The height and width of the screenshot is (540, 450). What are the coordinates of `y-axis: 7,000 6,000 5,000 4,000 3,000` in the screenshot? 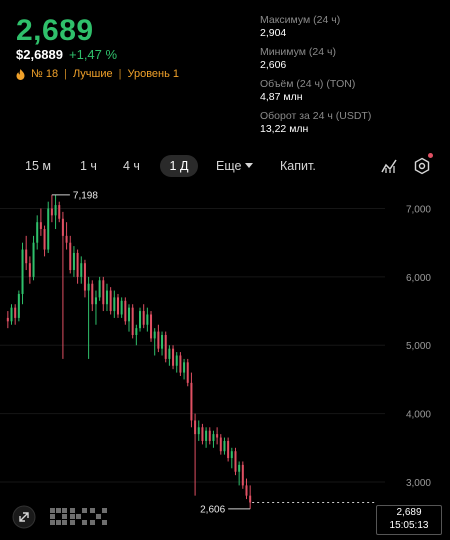 It's located at (418, 347).